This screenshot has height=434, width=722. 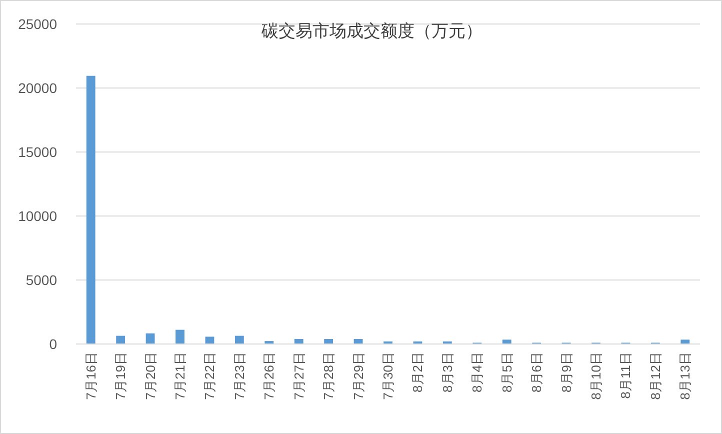 What do you see at coordinates (239, 376) in the screenshot?
I see `x-tick-label: 7月23日` at bounding box center [239, 376].